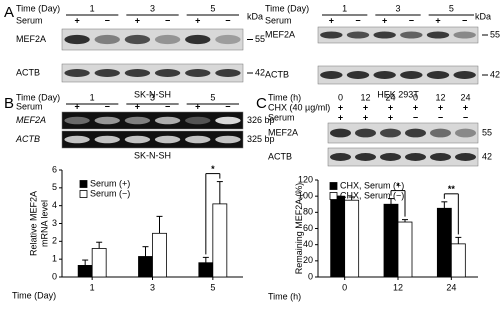 The height and width of the screenshot is (316, 500). What do you see at coordinates (261, 120) in the screenshot?
I see `size-marker: 326 bp` at bounding box center [261, 120].